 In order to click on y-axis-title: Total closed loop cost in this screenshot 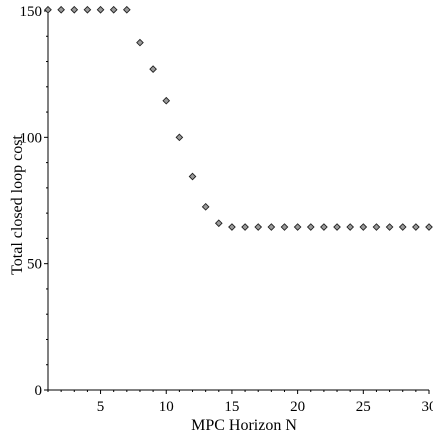, I will do `click(17, 205)`.